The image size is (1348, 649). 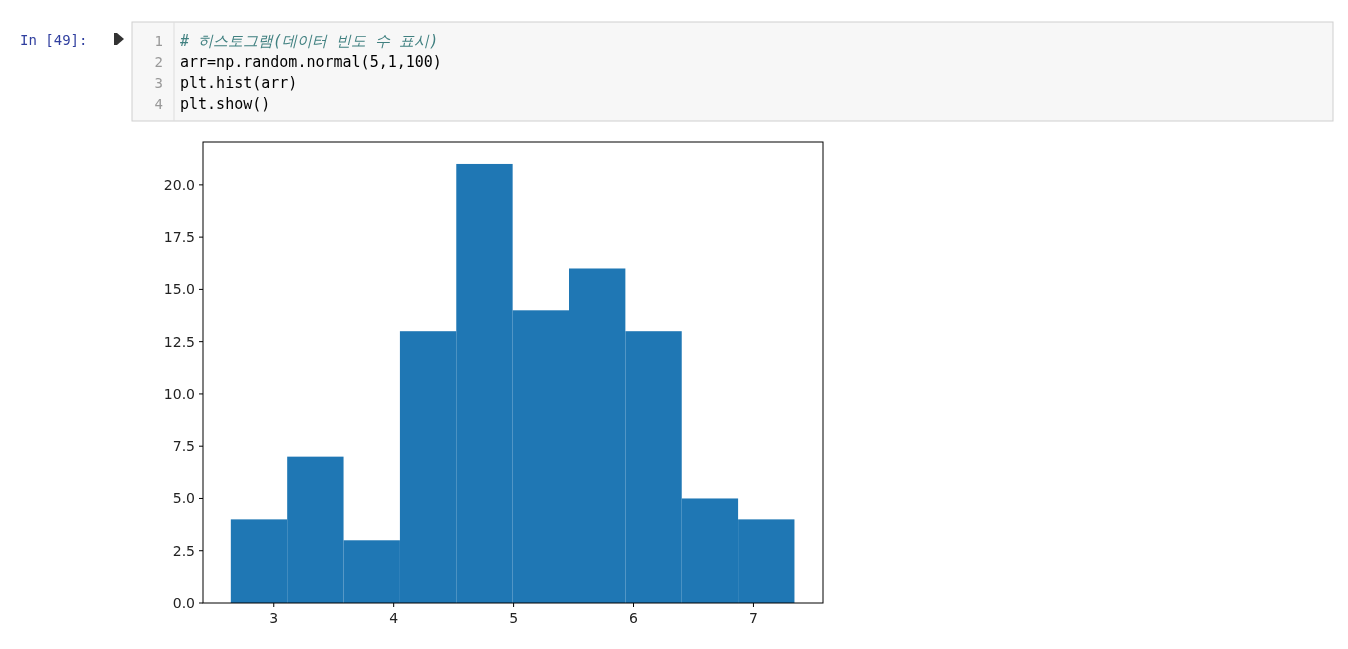 I want to click on y-tick-label: 15.0, so click(x=179, y=289).